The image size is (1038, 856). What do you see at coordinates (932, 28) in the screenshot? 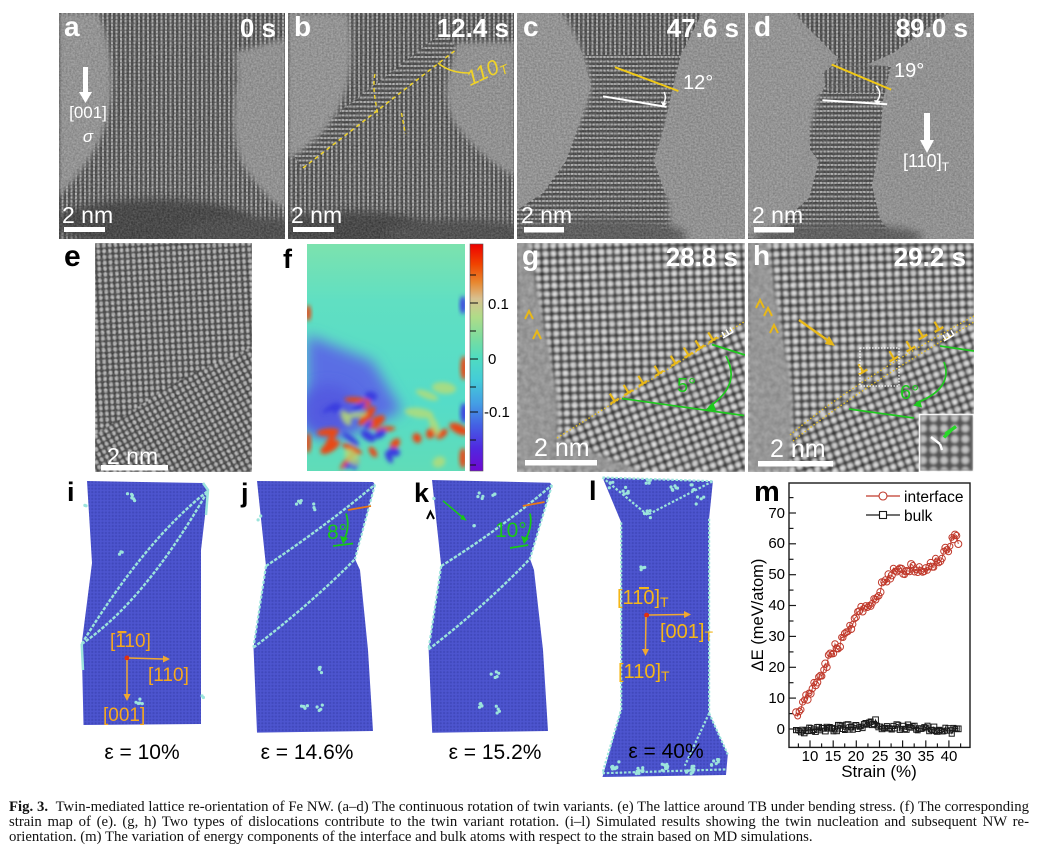
I see `svg-text: 89.0 s` at bounding box center [932, 28].